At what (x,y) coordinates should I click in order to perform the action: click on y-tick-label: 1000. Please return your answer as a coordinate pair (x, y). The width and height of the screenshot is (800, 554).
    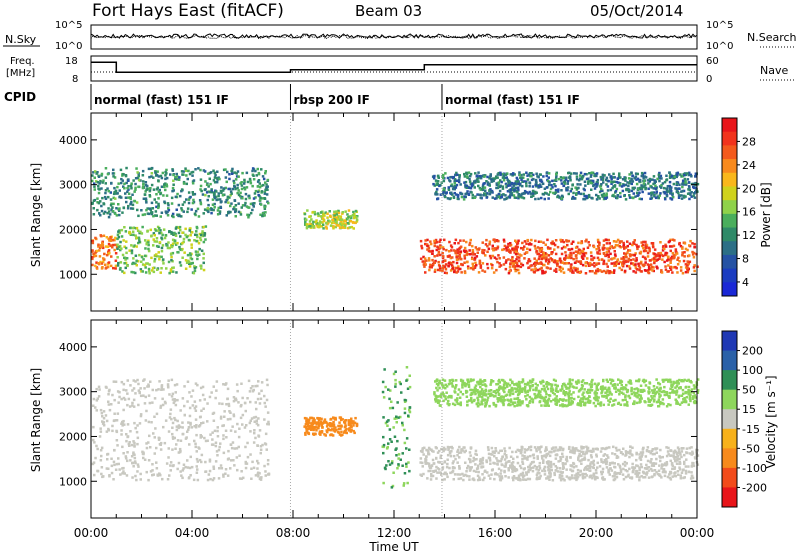
    Looking at the image, I should click on (73, 274).